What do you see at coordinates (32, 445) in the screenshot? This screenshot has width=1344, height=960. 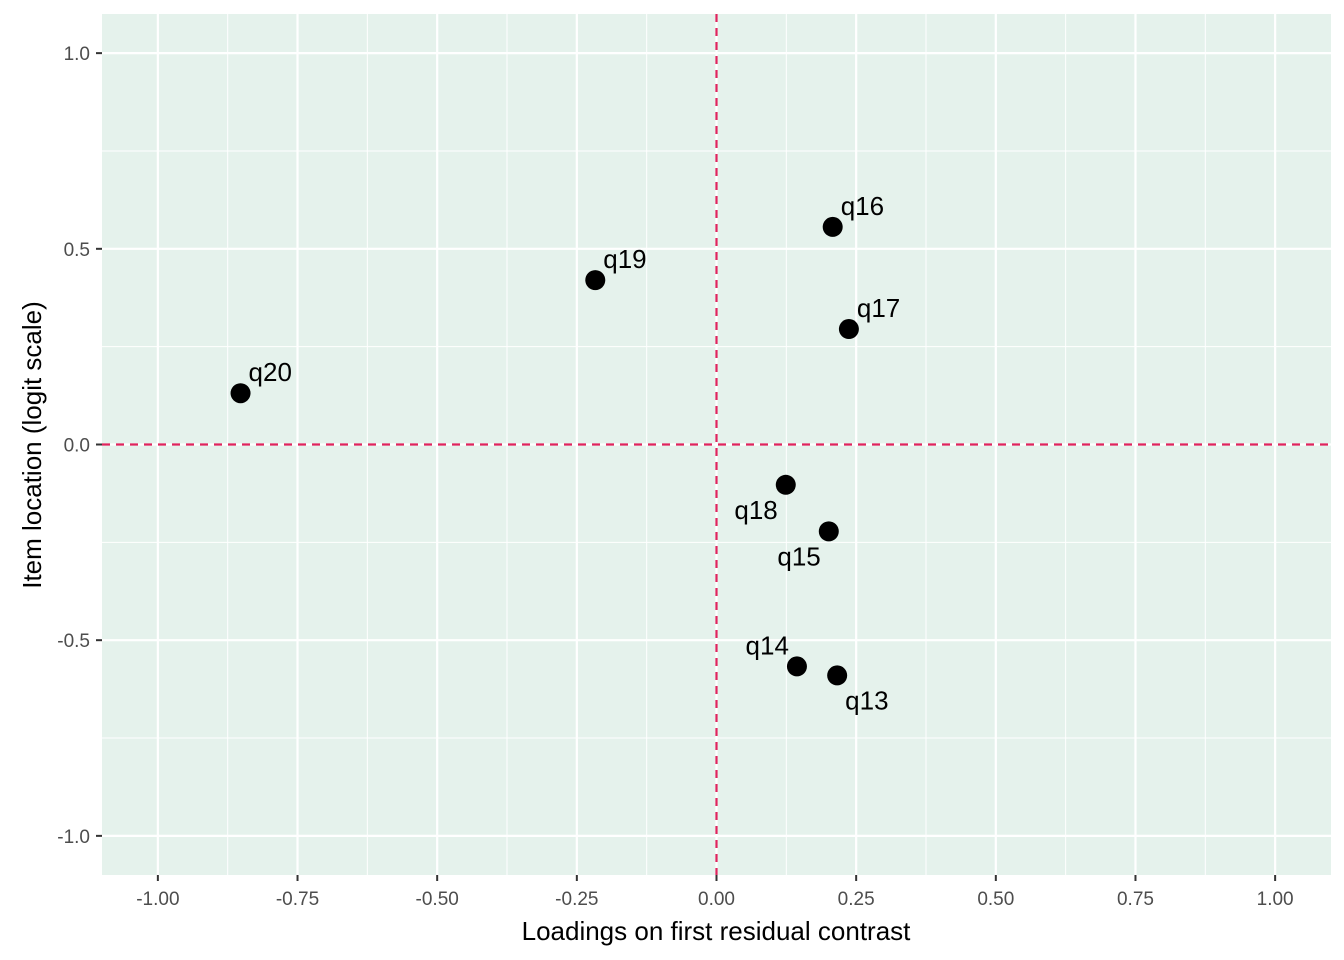 I see `y-axis-title: Item location (logit scale)` at bounding box center [32, 445].